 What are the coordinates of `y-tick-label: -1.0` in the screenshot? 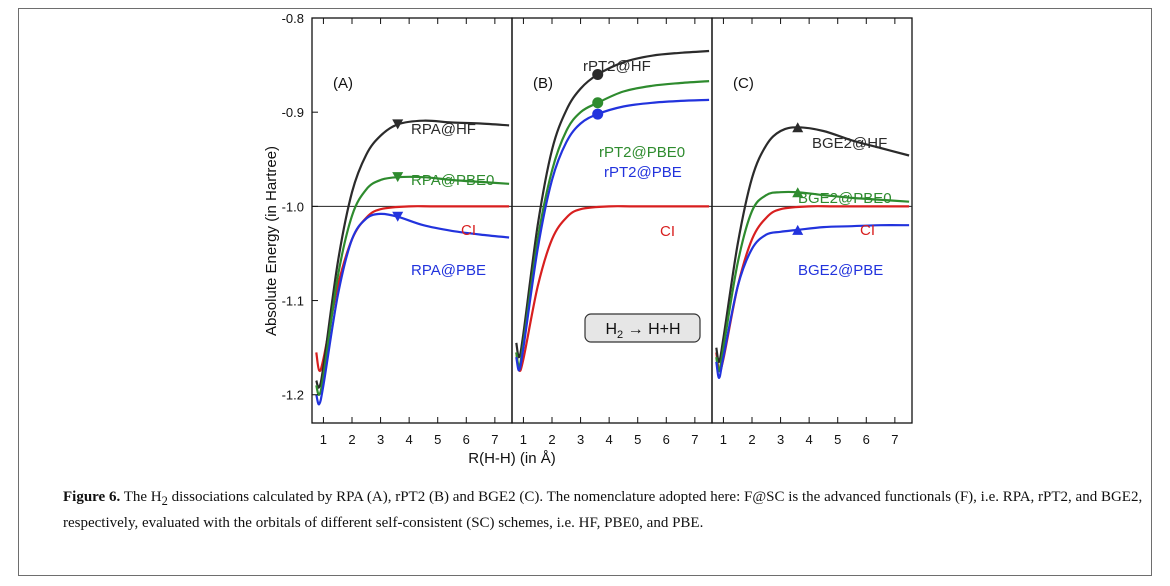 It's located at (293, 206).